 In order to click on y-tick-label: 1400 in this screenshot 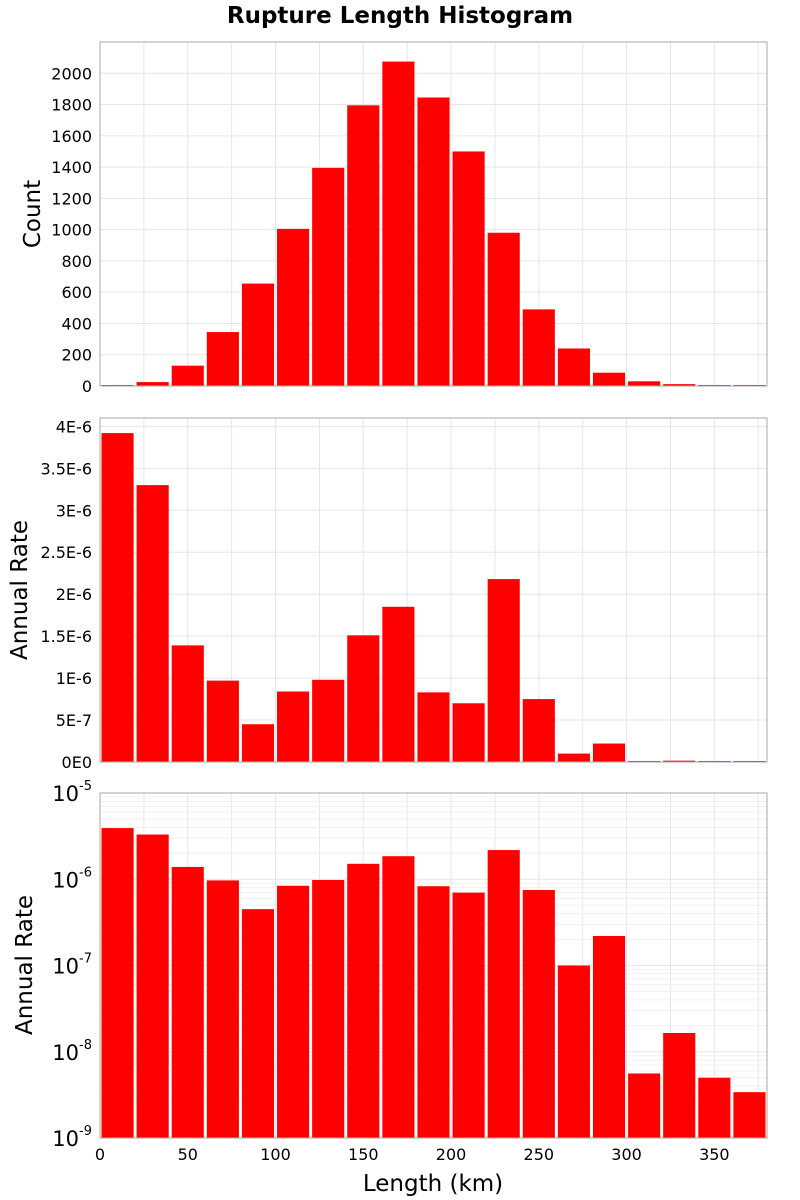, I will do `click(71, 167)`.